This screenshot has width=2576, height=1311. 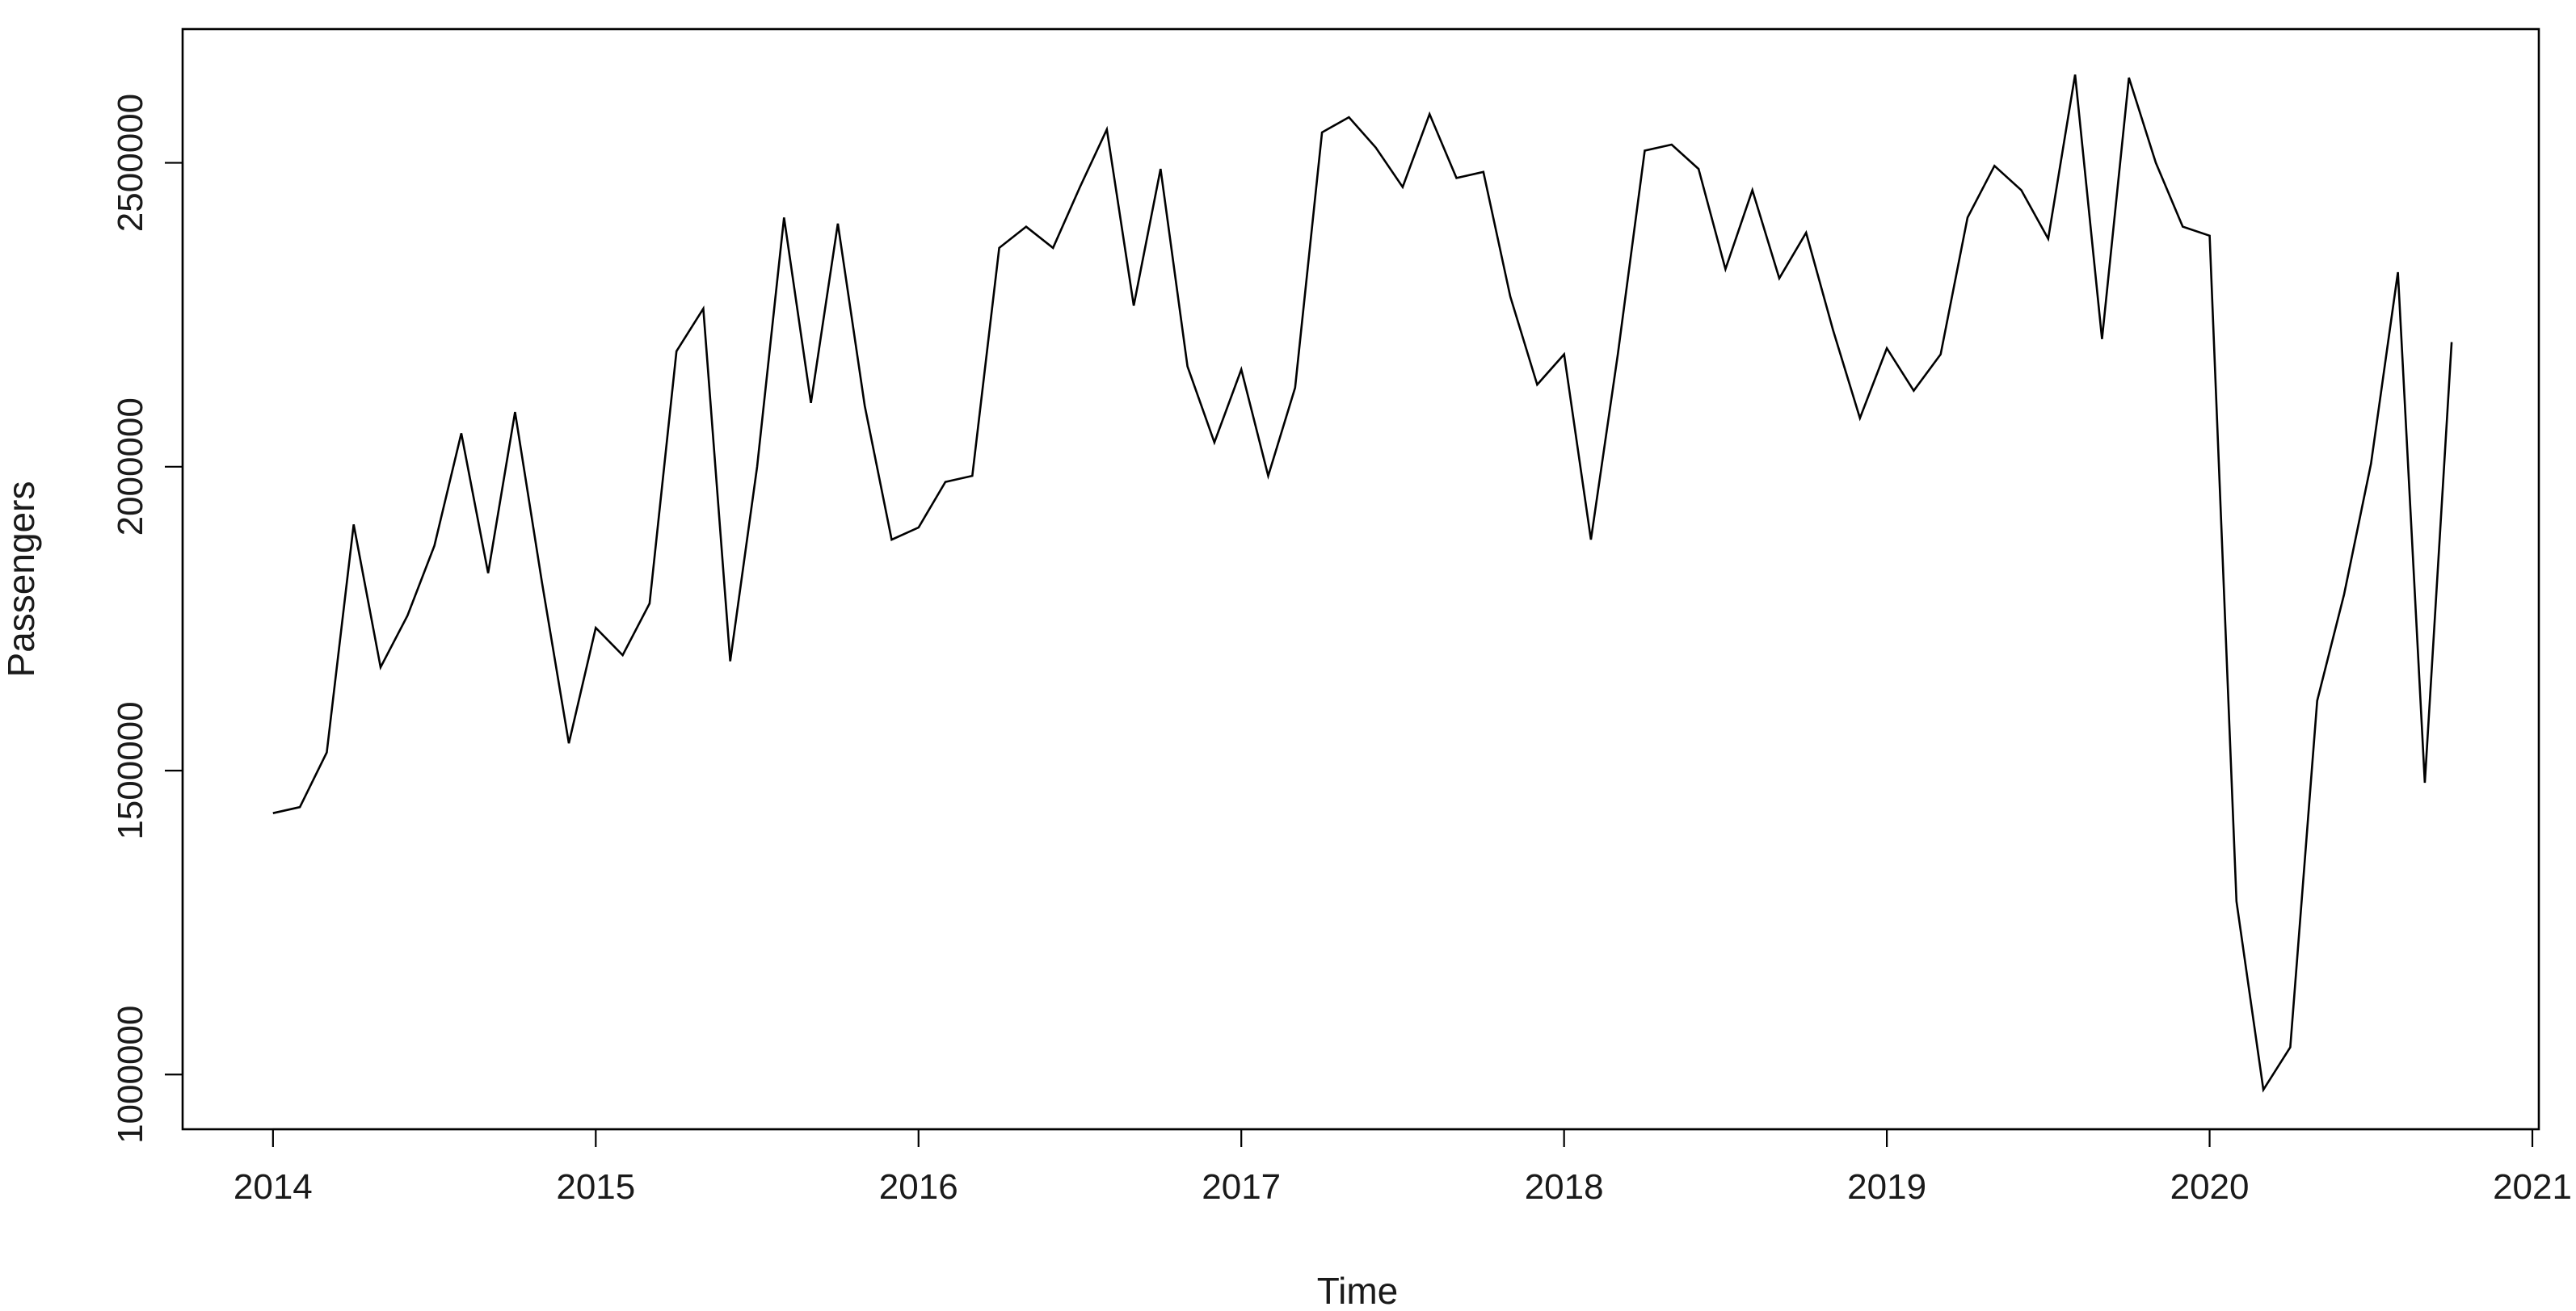 I want to click on x-tick-label: 2017, so click(x=1241, y=1187).